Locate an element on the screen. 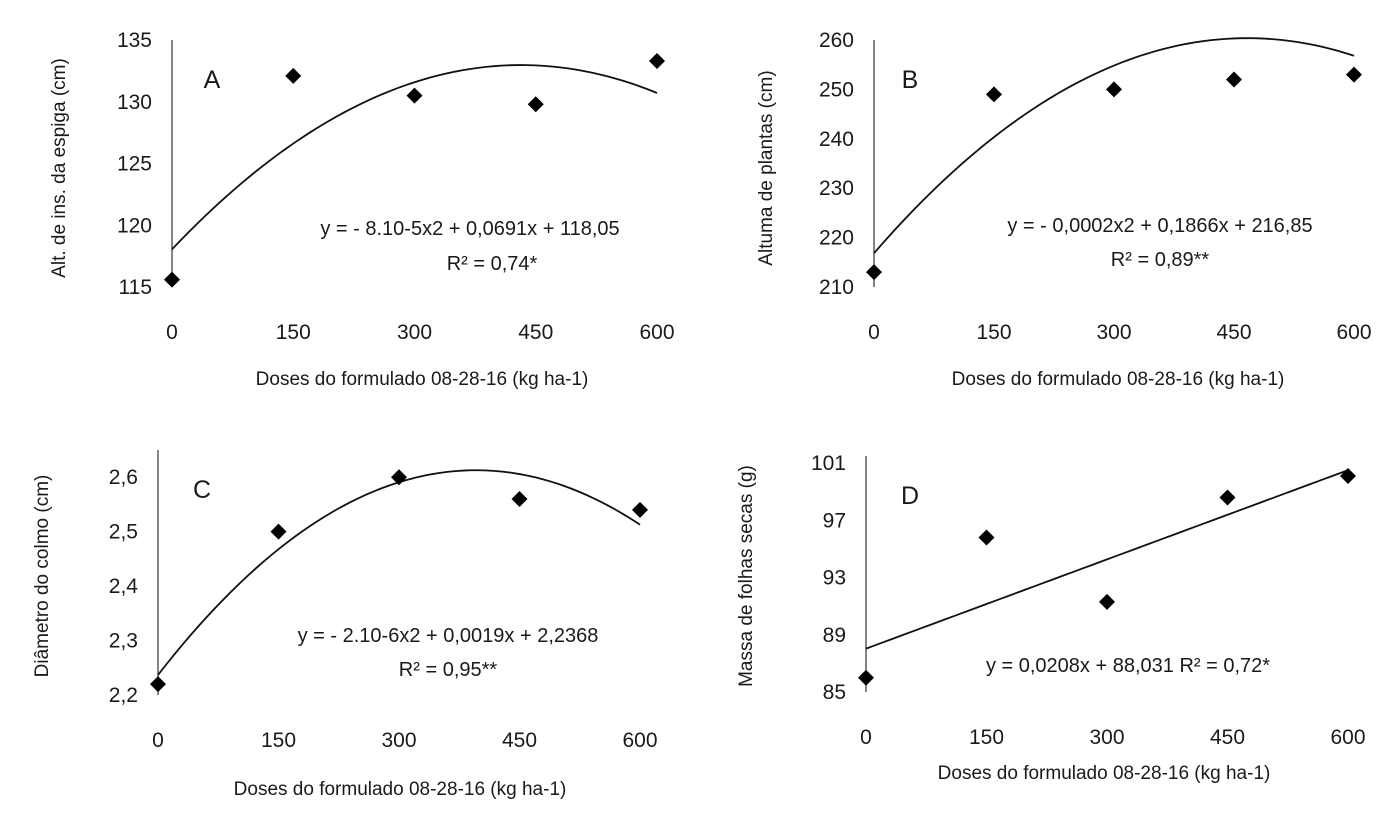 Image resolution: width=1400 pixels, height=818 pixels. regression-equation: y = - 8.10-5x2 + 0,0691x + 118,05 is located at coordinates (469, 229).